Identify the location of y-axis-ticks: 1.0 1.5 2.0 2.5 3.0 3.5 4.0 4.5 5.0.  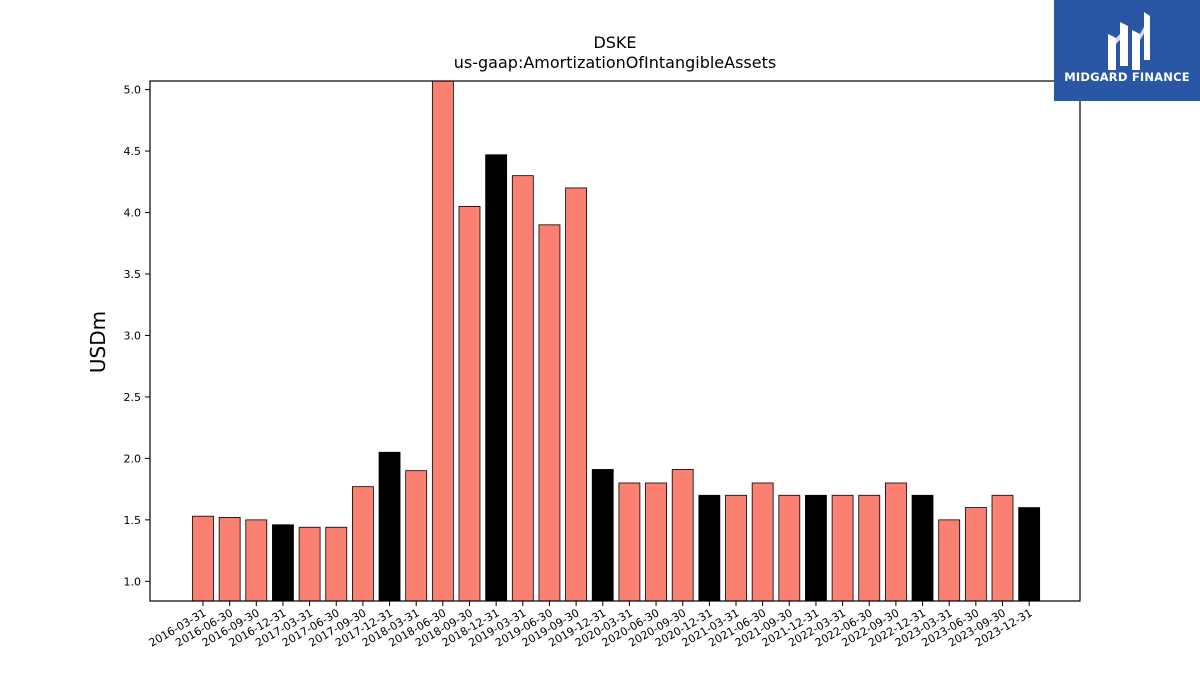
(137, 336).